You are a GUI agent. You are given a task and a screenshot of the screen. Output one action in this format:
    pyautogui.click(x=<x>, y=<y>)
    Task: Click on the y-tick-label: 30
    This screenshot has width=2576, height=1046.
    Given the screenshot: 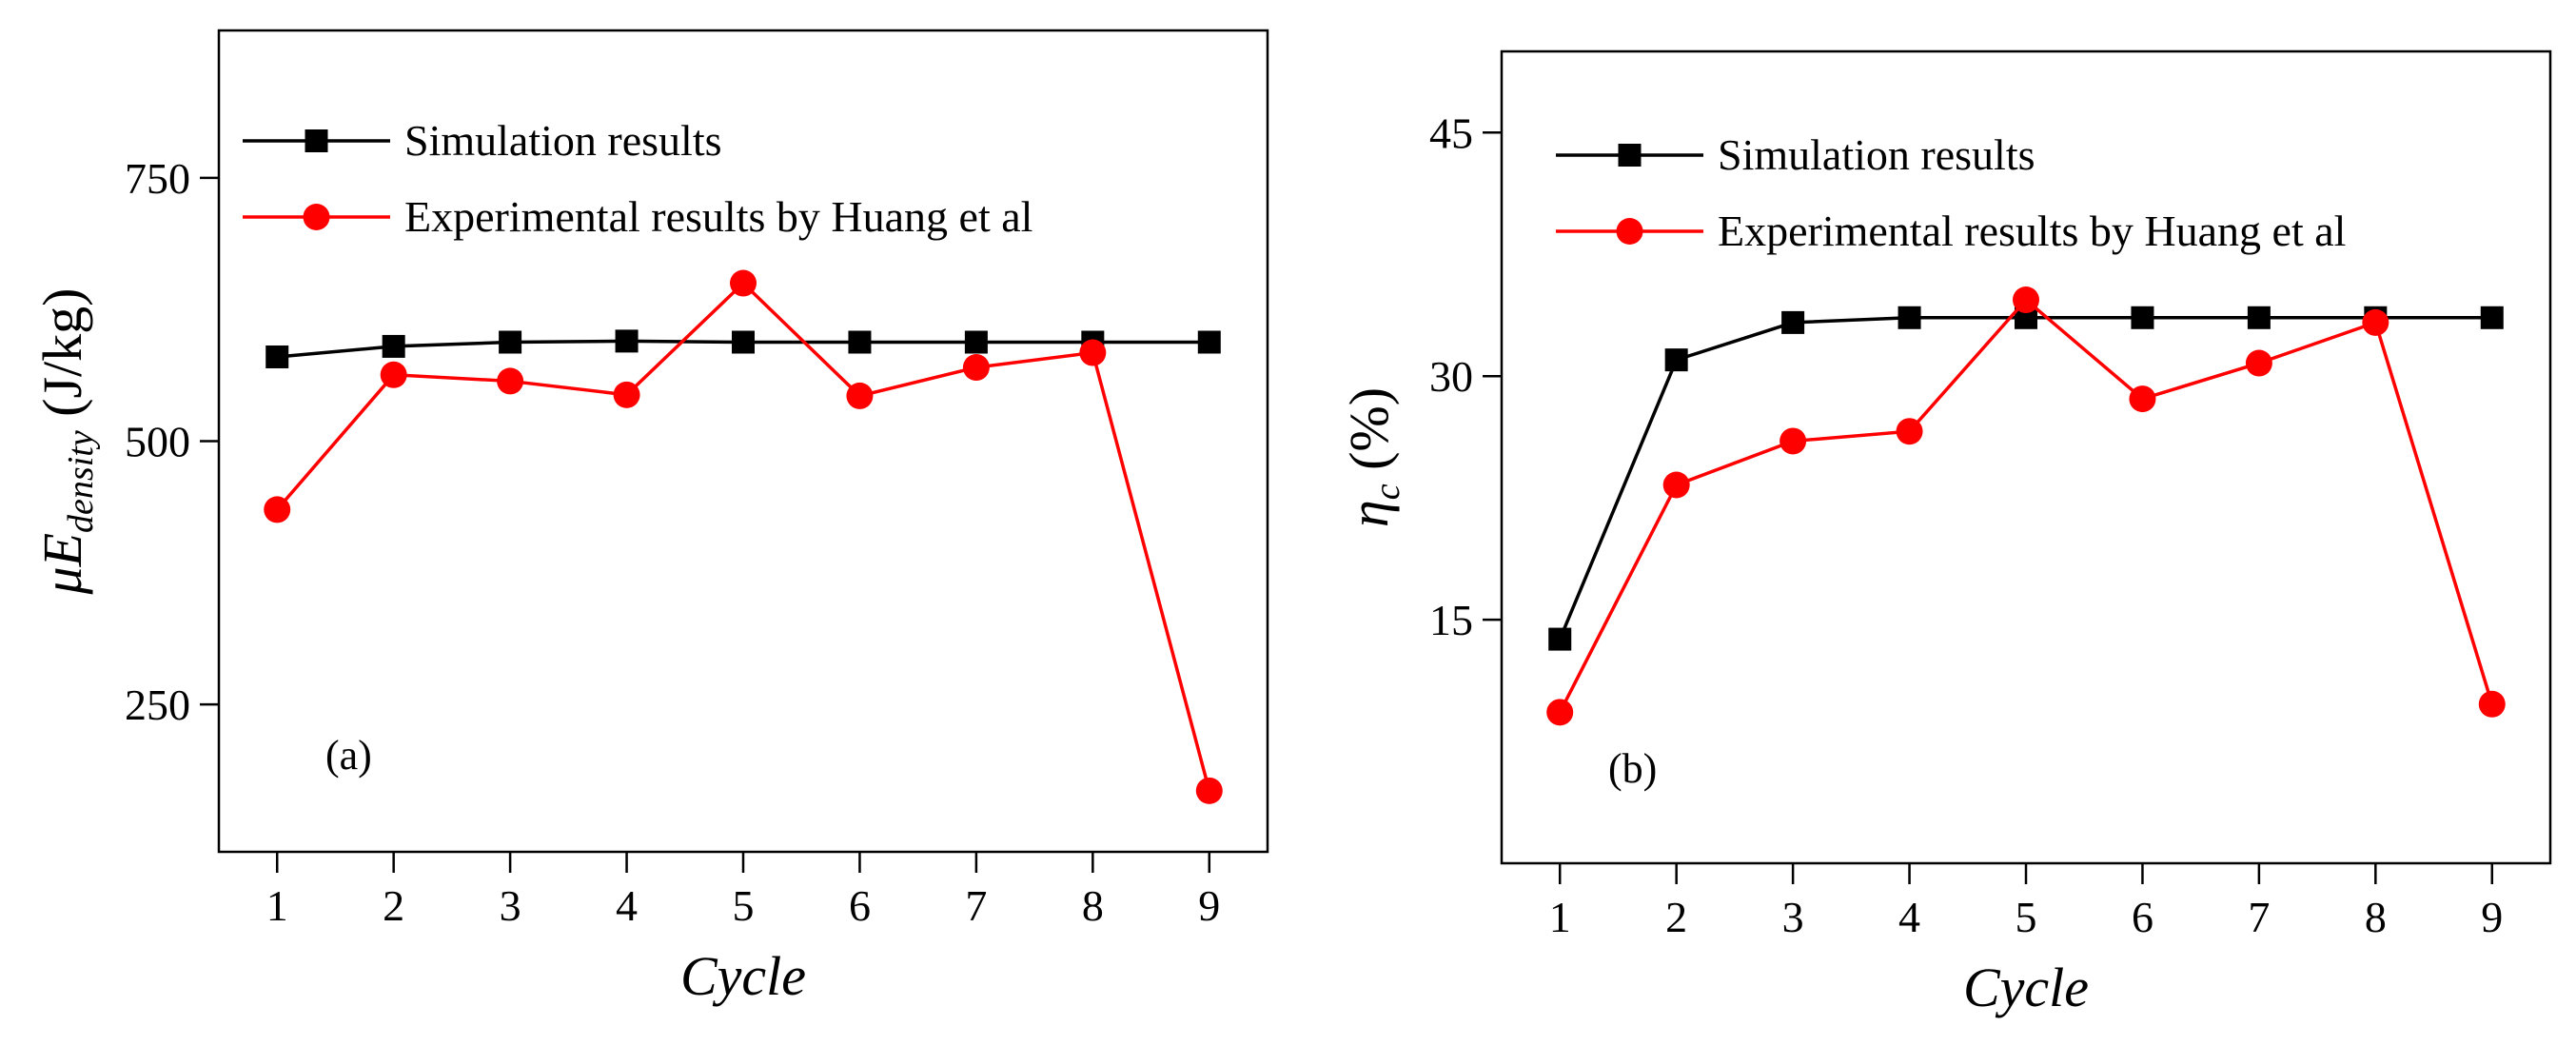 What is the action you would take?
    pyautogui.click(x=1451, y=376)
    